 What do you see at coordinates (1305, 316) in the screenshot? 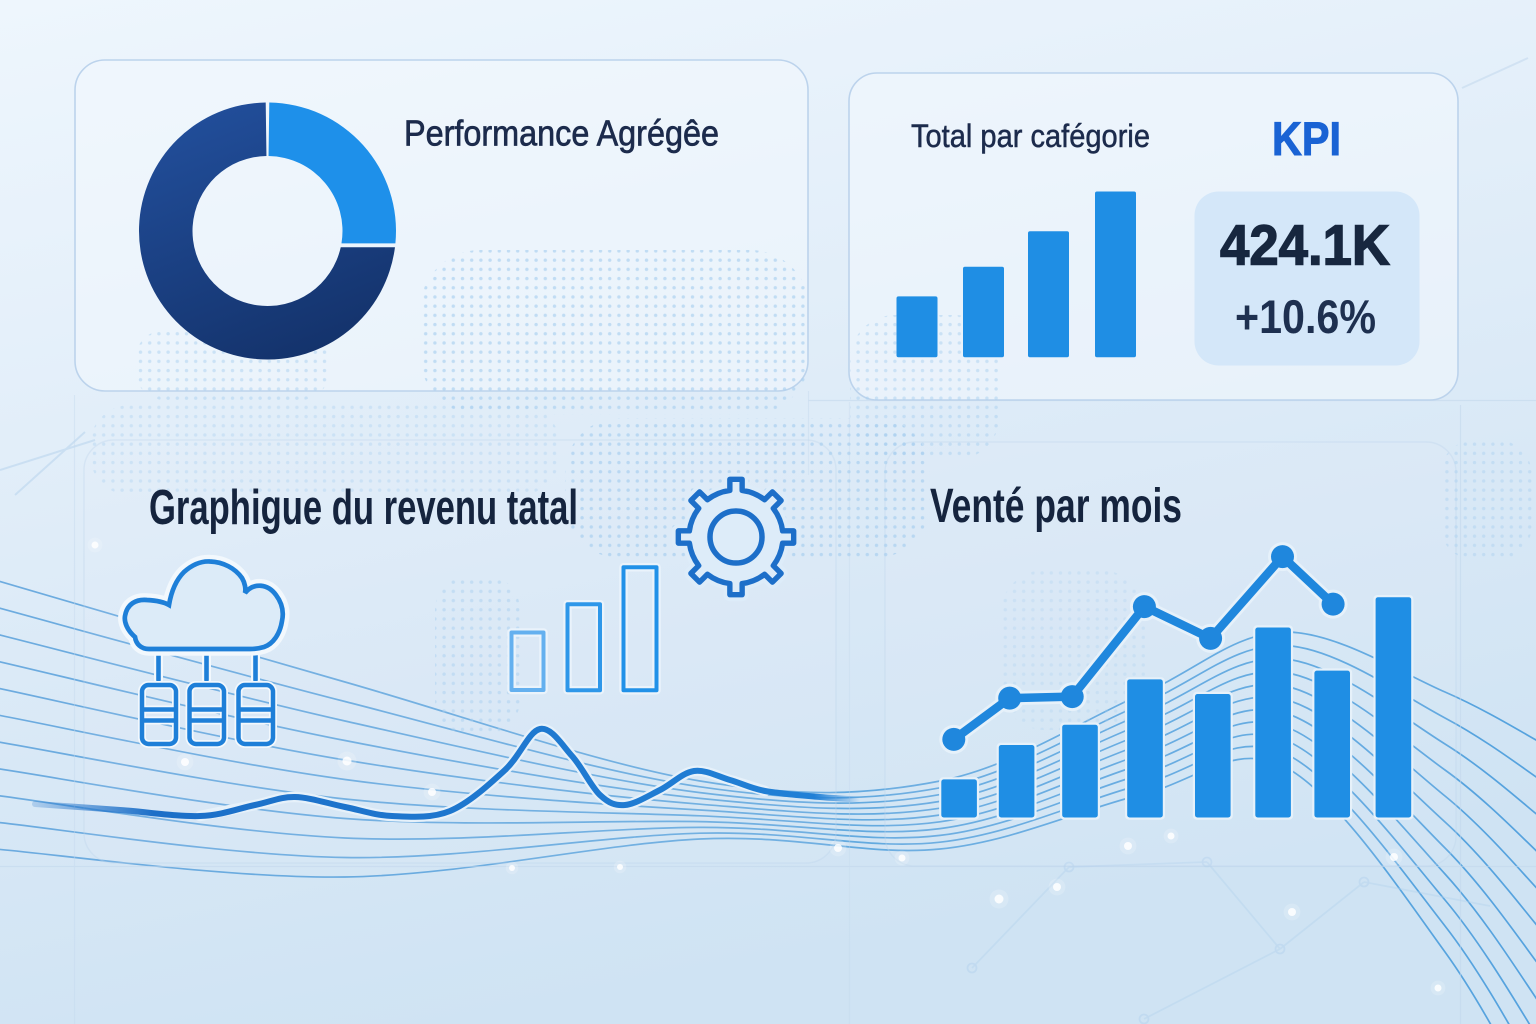
I see `svg-text: +10.6%` at bounding box center [1305, 316].